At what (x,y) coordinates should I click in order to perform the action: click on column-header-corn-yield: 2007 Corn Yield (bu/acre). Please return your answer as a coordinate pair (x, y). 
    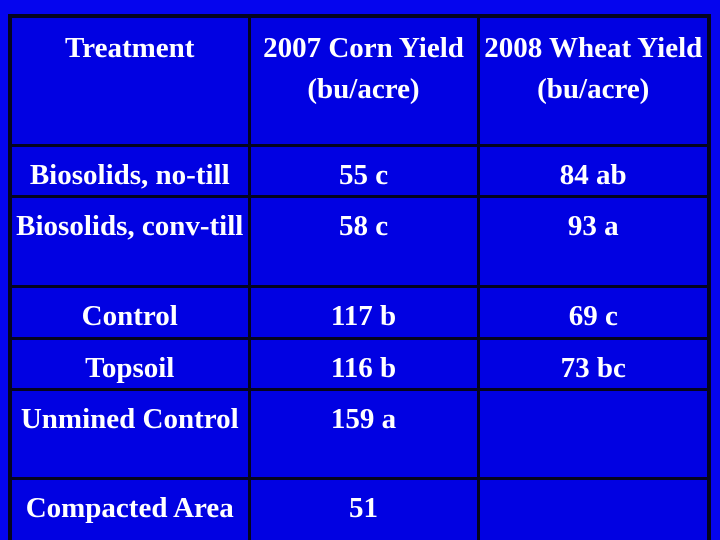
    Looking at the image, I should click on (363, 80).